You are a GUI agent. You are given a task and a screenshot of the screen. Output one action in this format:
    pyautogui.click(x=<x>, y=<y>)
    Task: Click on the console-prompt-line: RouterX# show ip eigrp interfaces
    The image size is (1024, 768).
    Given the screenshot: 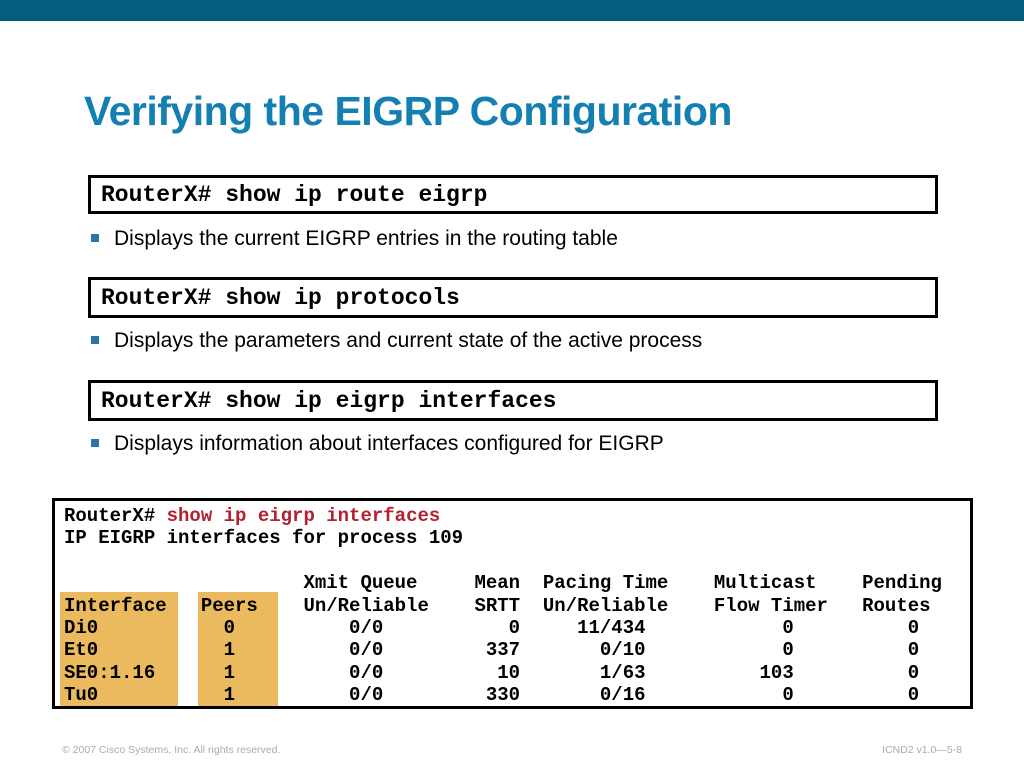 What is the action you would take?
    pyautogui.click(x=517, y=516)
    